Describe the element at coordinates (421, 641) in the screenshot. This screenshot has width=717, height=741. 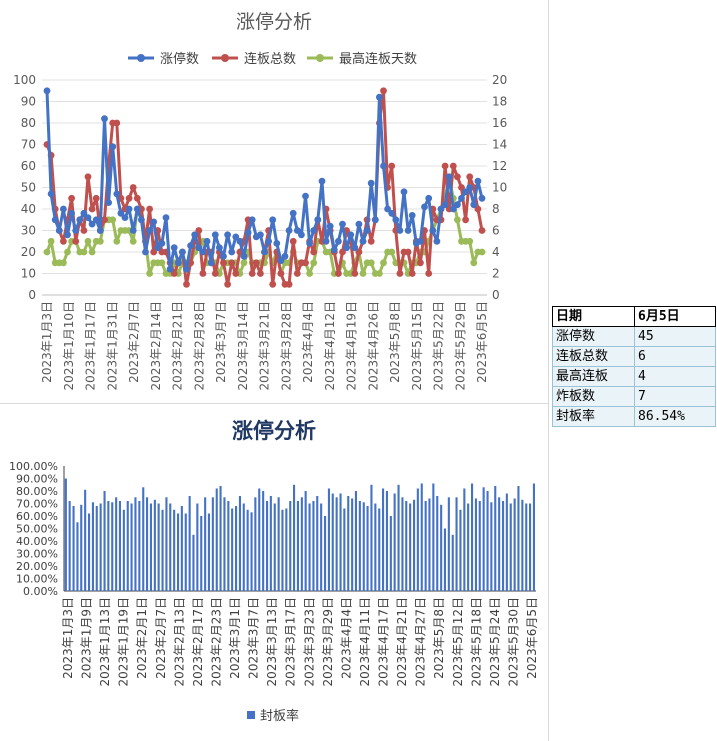
I see `x-tick-label: 2023年4月27日` at that location.